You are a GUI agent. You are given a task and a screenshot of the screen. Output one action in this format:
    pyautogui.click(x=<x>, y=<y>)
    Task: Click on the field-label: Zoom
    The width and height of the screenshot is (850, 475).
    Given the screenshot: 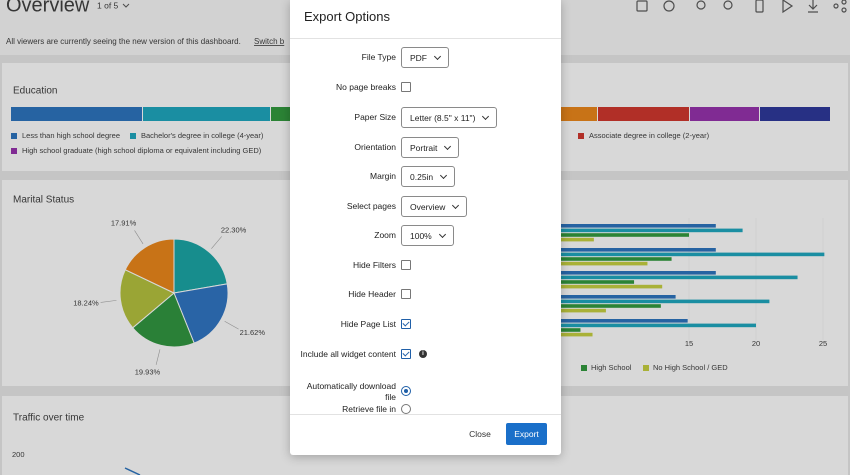 What is the action you would take?
    pyautogui.click(x=385, y=235)
    